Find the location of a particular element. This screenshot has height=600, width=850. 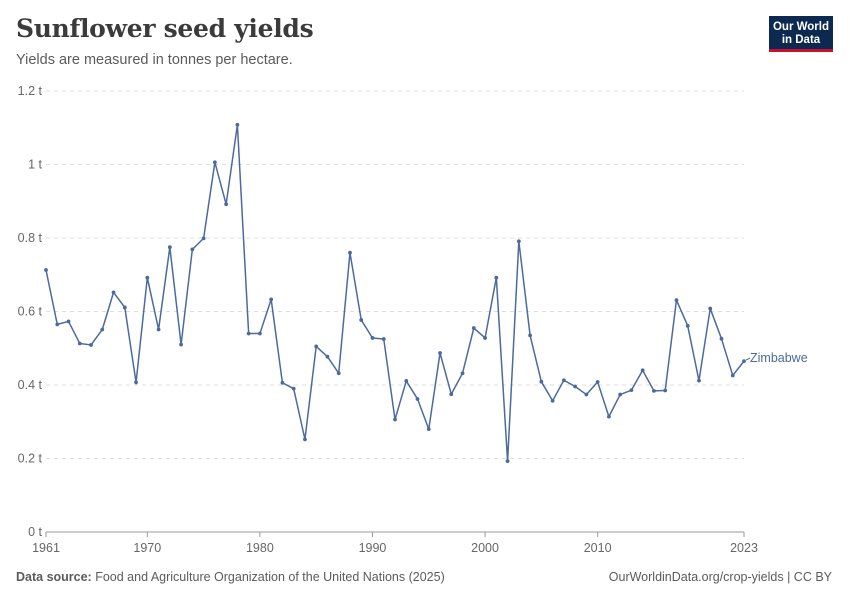

data-source-label: Data source: is located at coordinates (54, 577).